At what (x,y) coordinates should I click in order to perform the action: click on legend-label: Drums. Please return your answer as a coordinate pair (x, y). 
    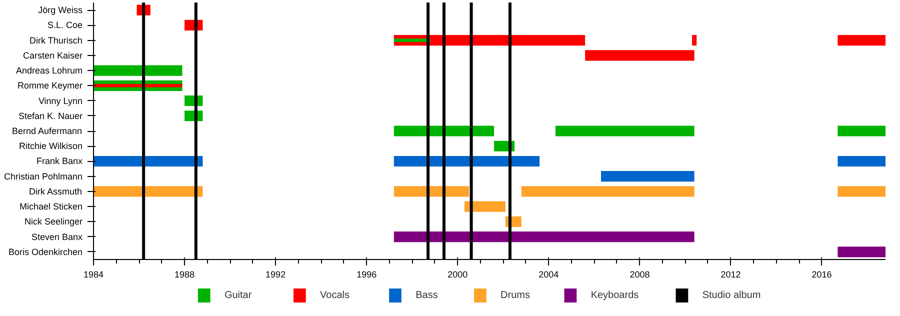
    Looking at the image, I should click on (515, 295).